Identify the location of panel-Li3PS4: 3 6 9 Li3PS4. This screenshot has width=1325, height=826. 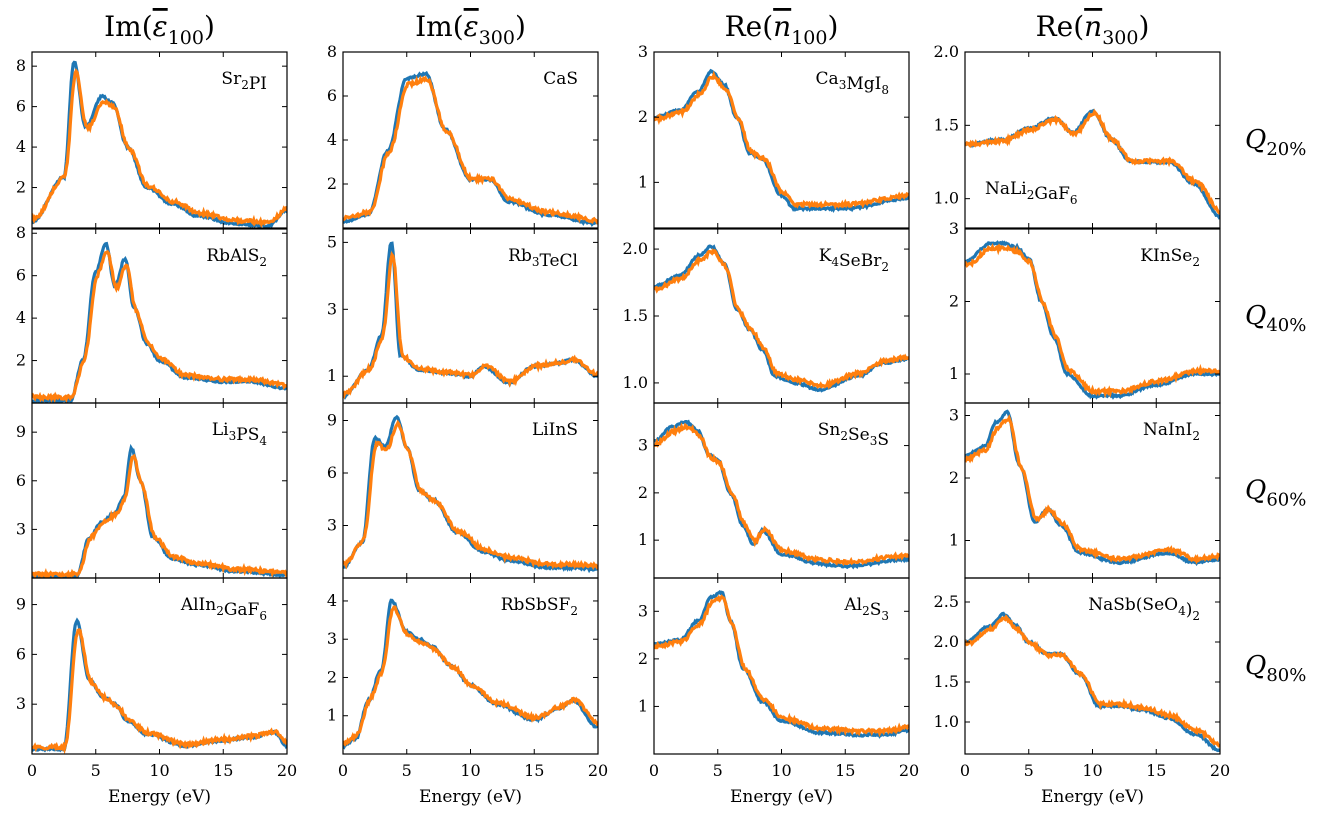
(152, 490).